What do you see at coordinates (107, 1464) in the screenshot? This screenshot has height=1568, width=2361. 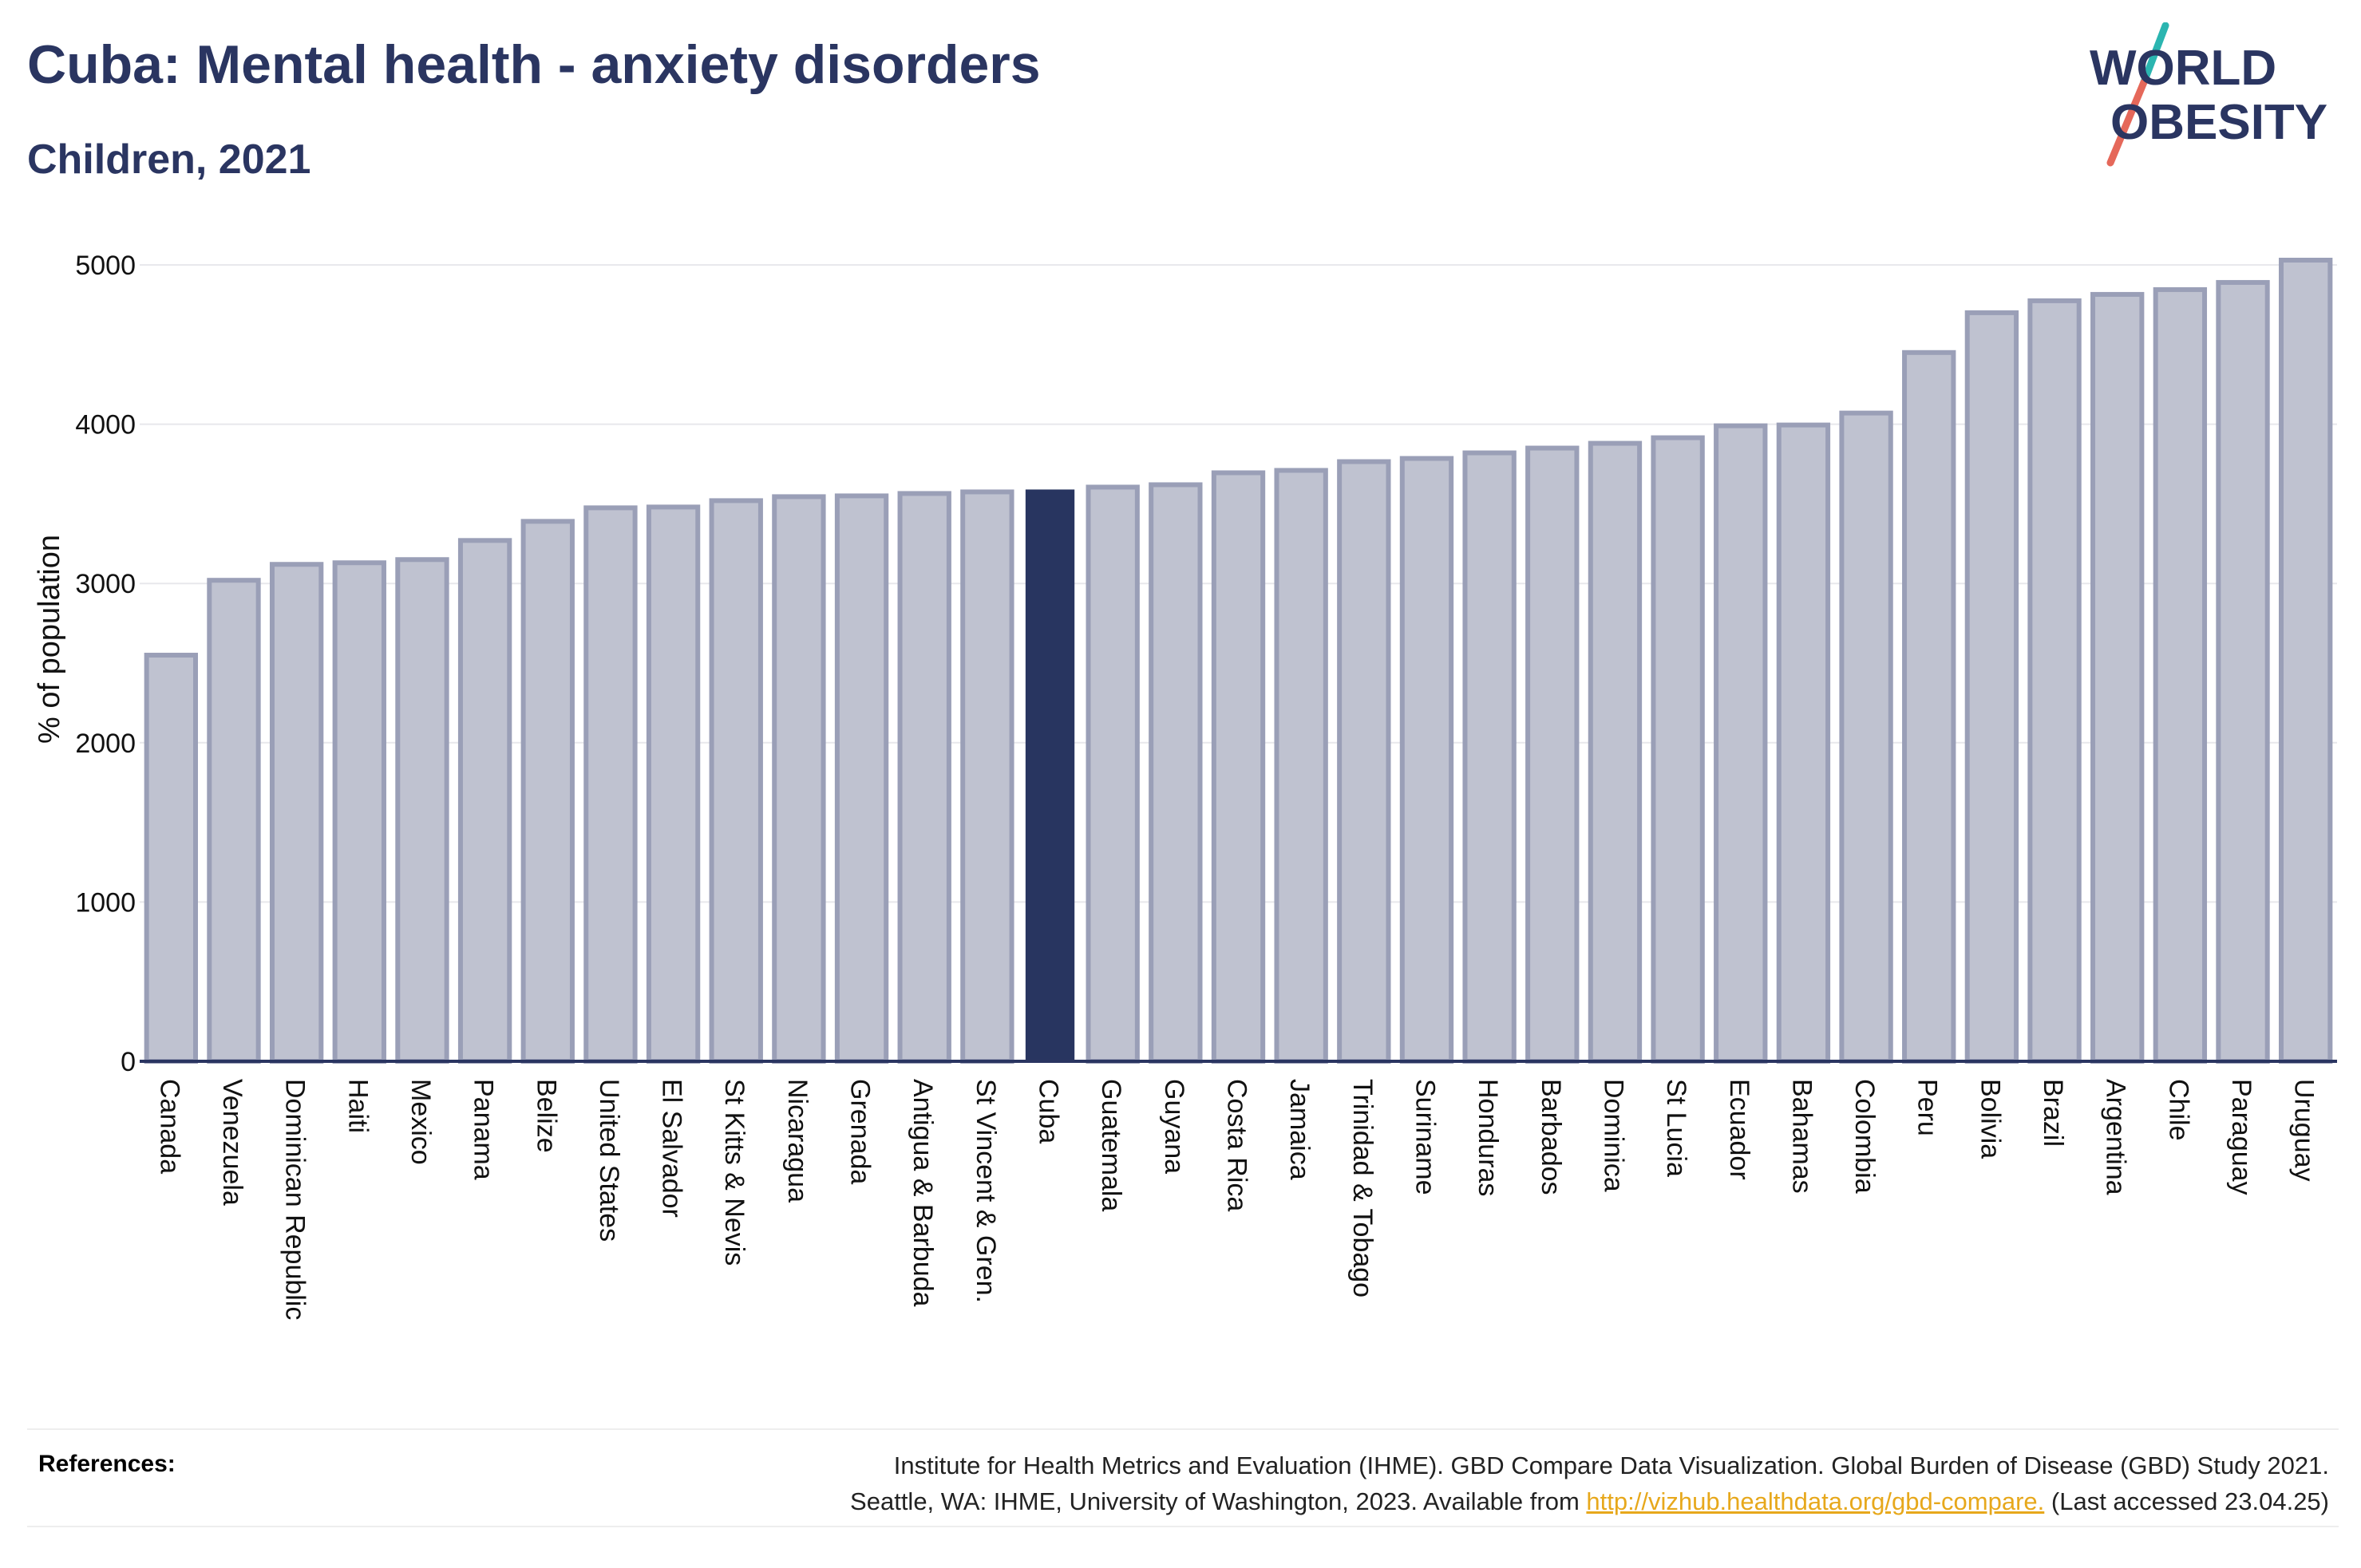 I see `references-label: References:` at bounding box center [107, 1464].